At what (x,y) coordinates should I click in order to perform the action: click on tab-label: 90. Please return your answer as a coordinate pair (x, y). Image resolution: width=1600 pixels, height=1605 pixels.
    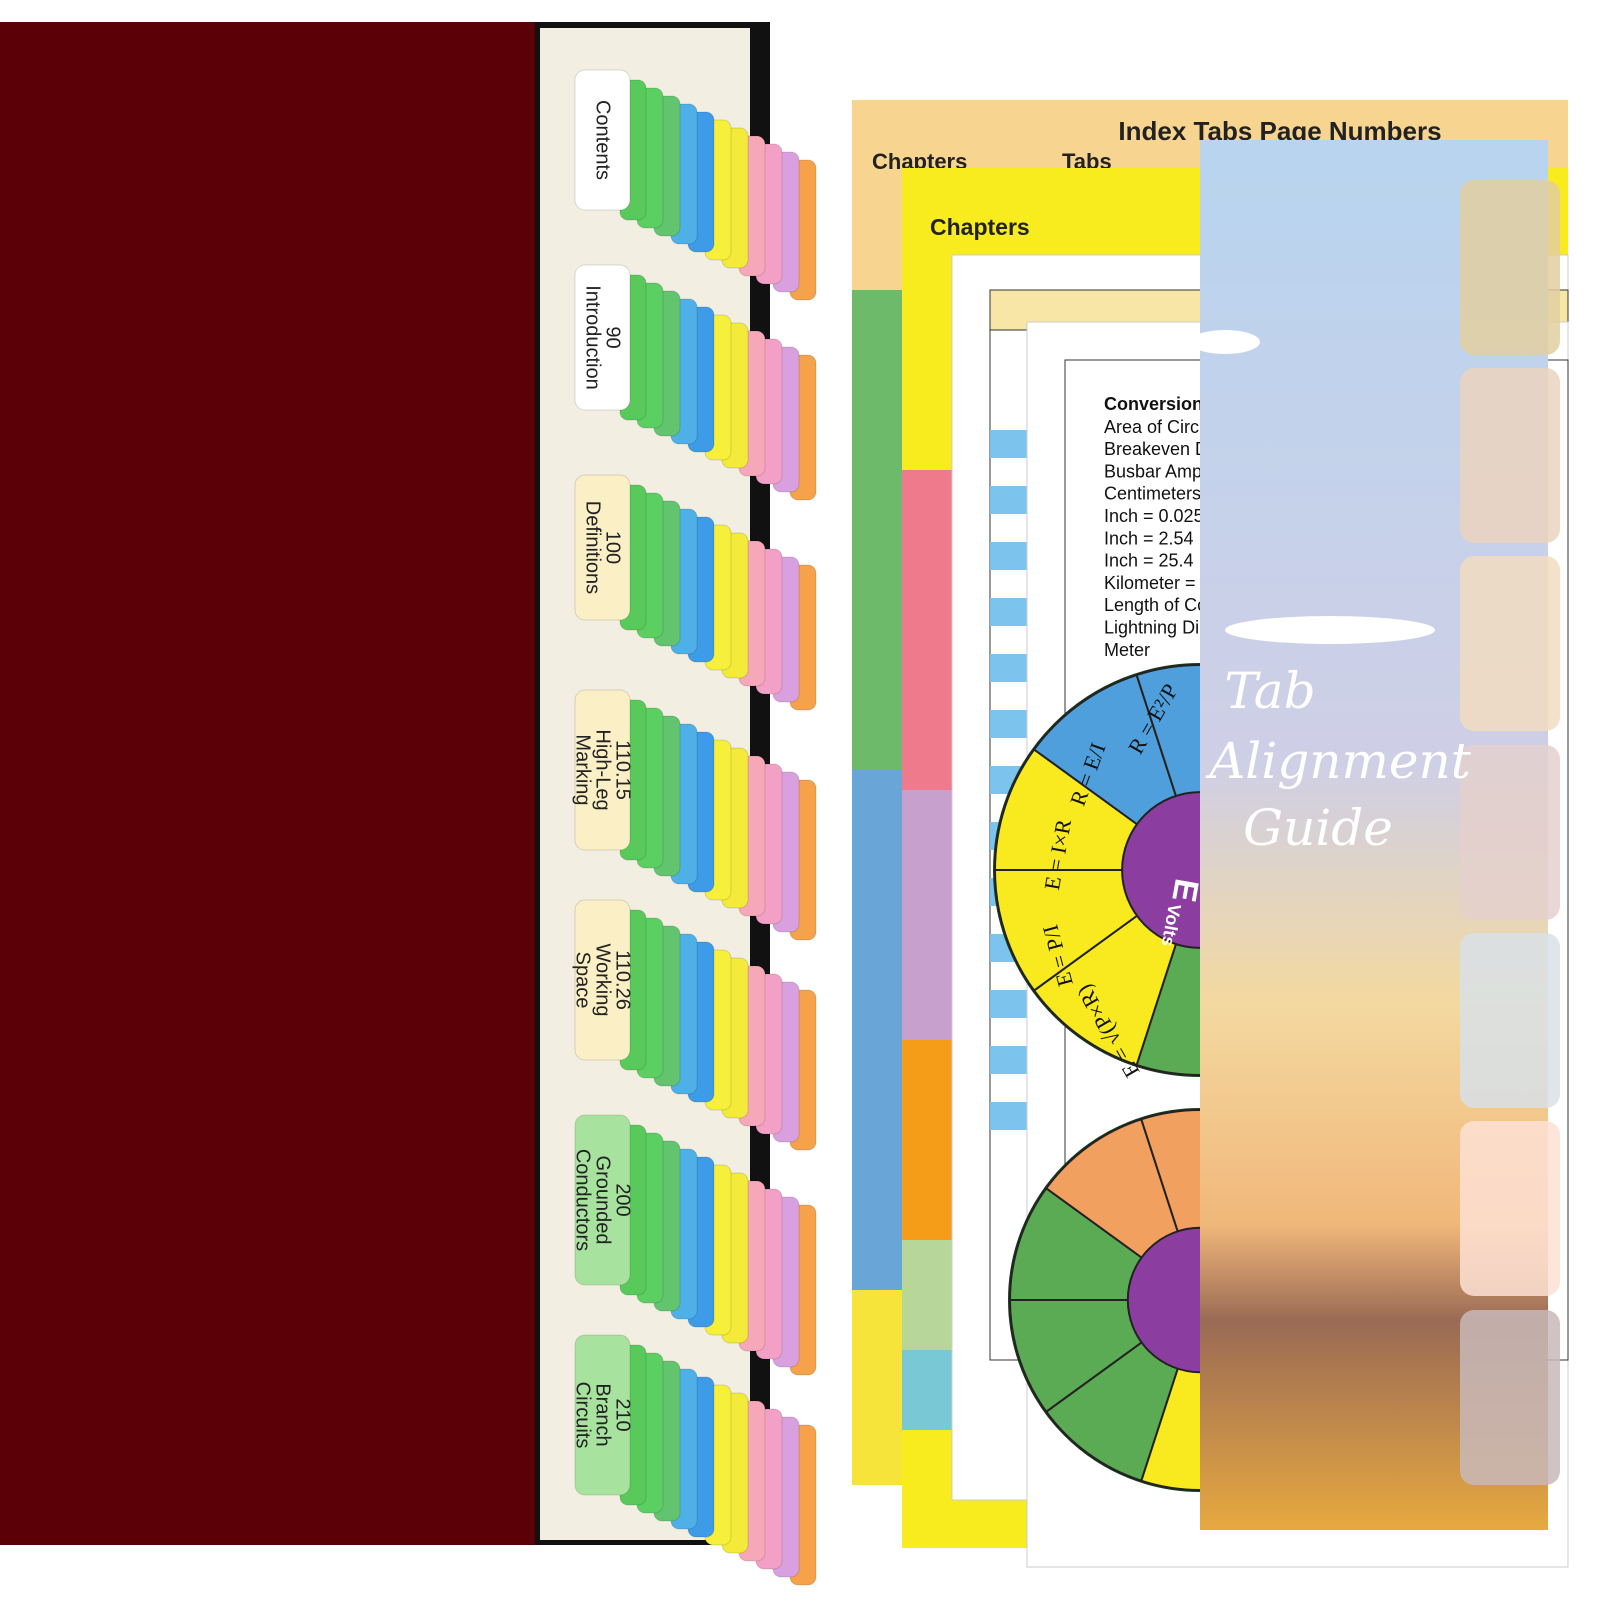
    Looking at the image, I should click on (613, 337).